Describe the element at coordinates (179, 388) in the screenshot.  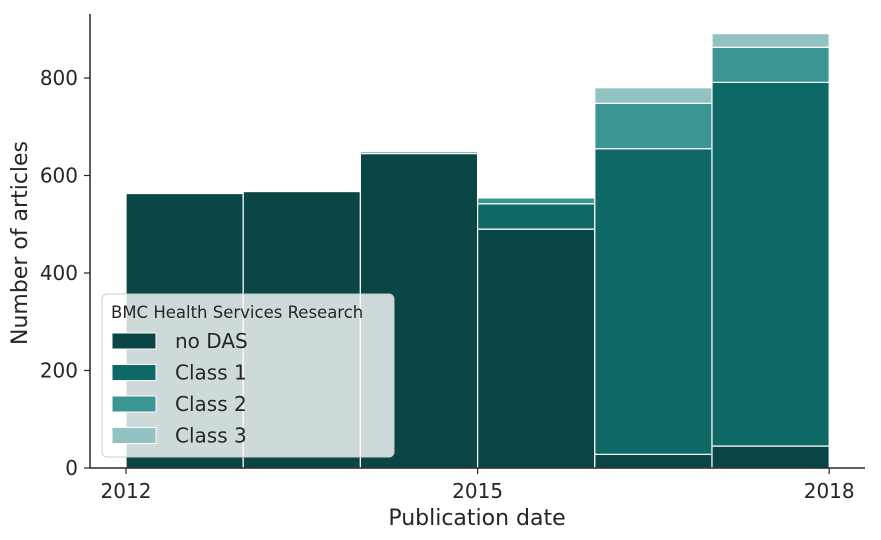
I see `legend-items: no DAS Class 1 Class 2 Class 3` at that location.